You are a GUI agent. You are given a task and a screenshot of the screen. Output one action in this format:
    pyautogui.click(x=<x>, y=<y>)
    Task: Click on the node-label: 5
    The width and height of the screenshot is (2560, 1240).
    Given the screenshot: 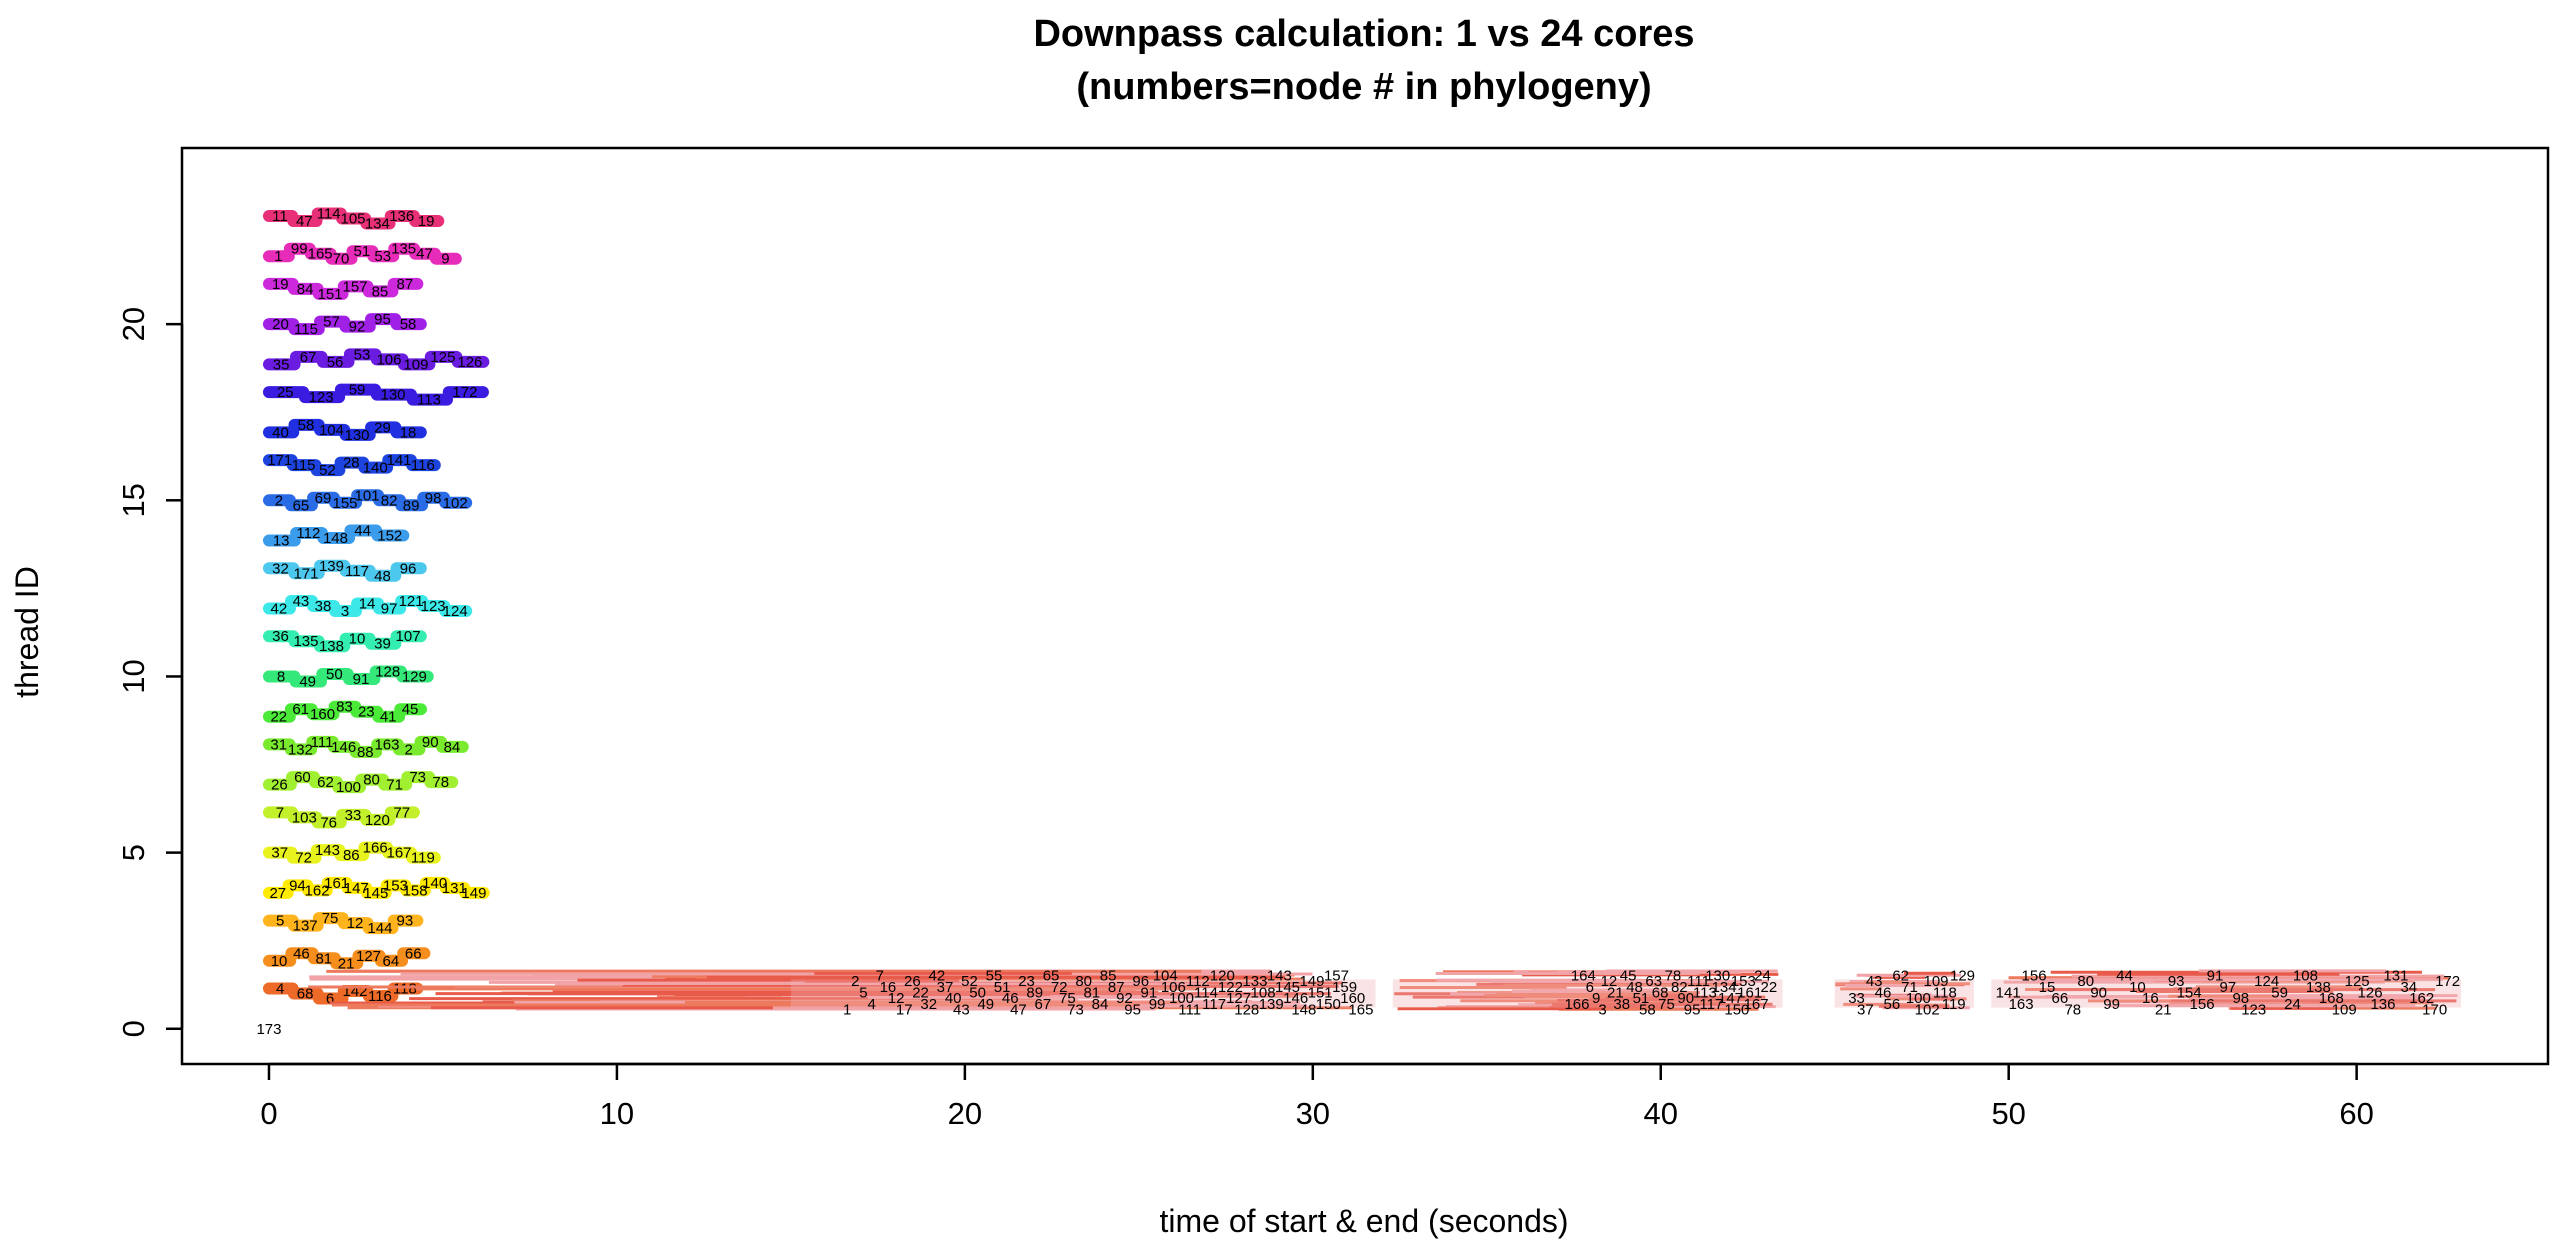 What is the action you would take?
    pyautogui.click(x=280, y=921)
    